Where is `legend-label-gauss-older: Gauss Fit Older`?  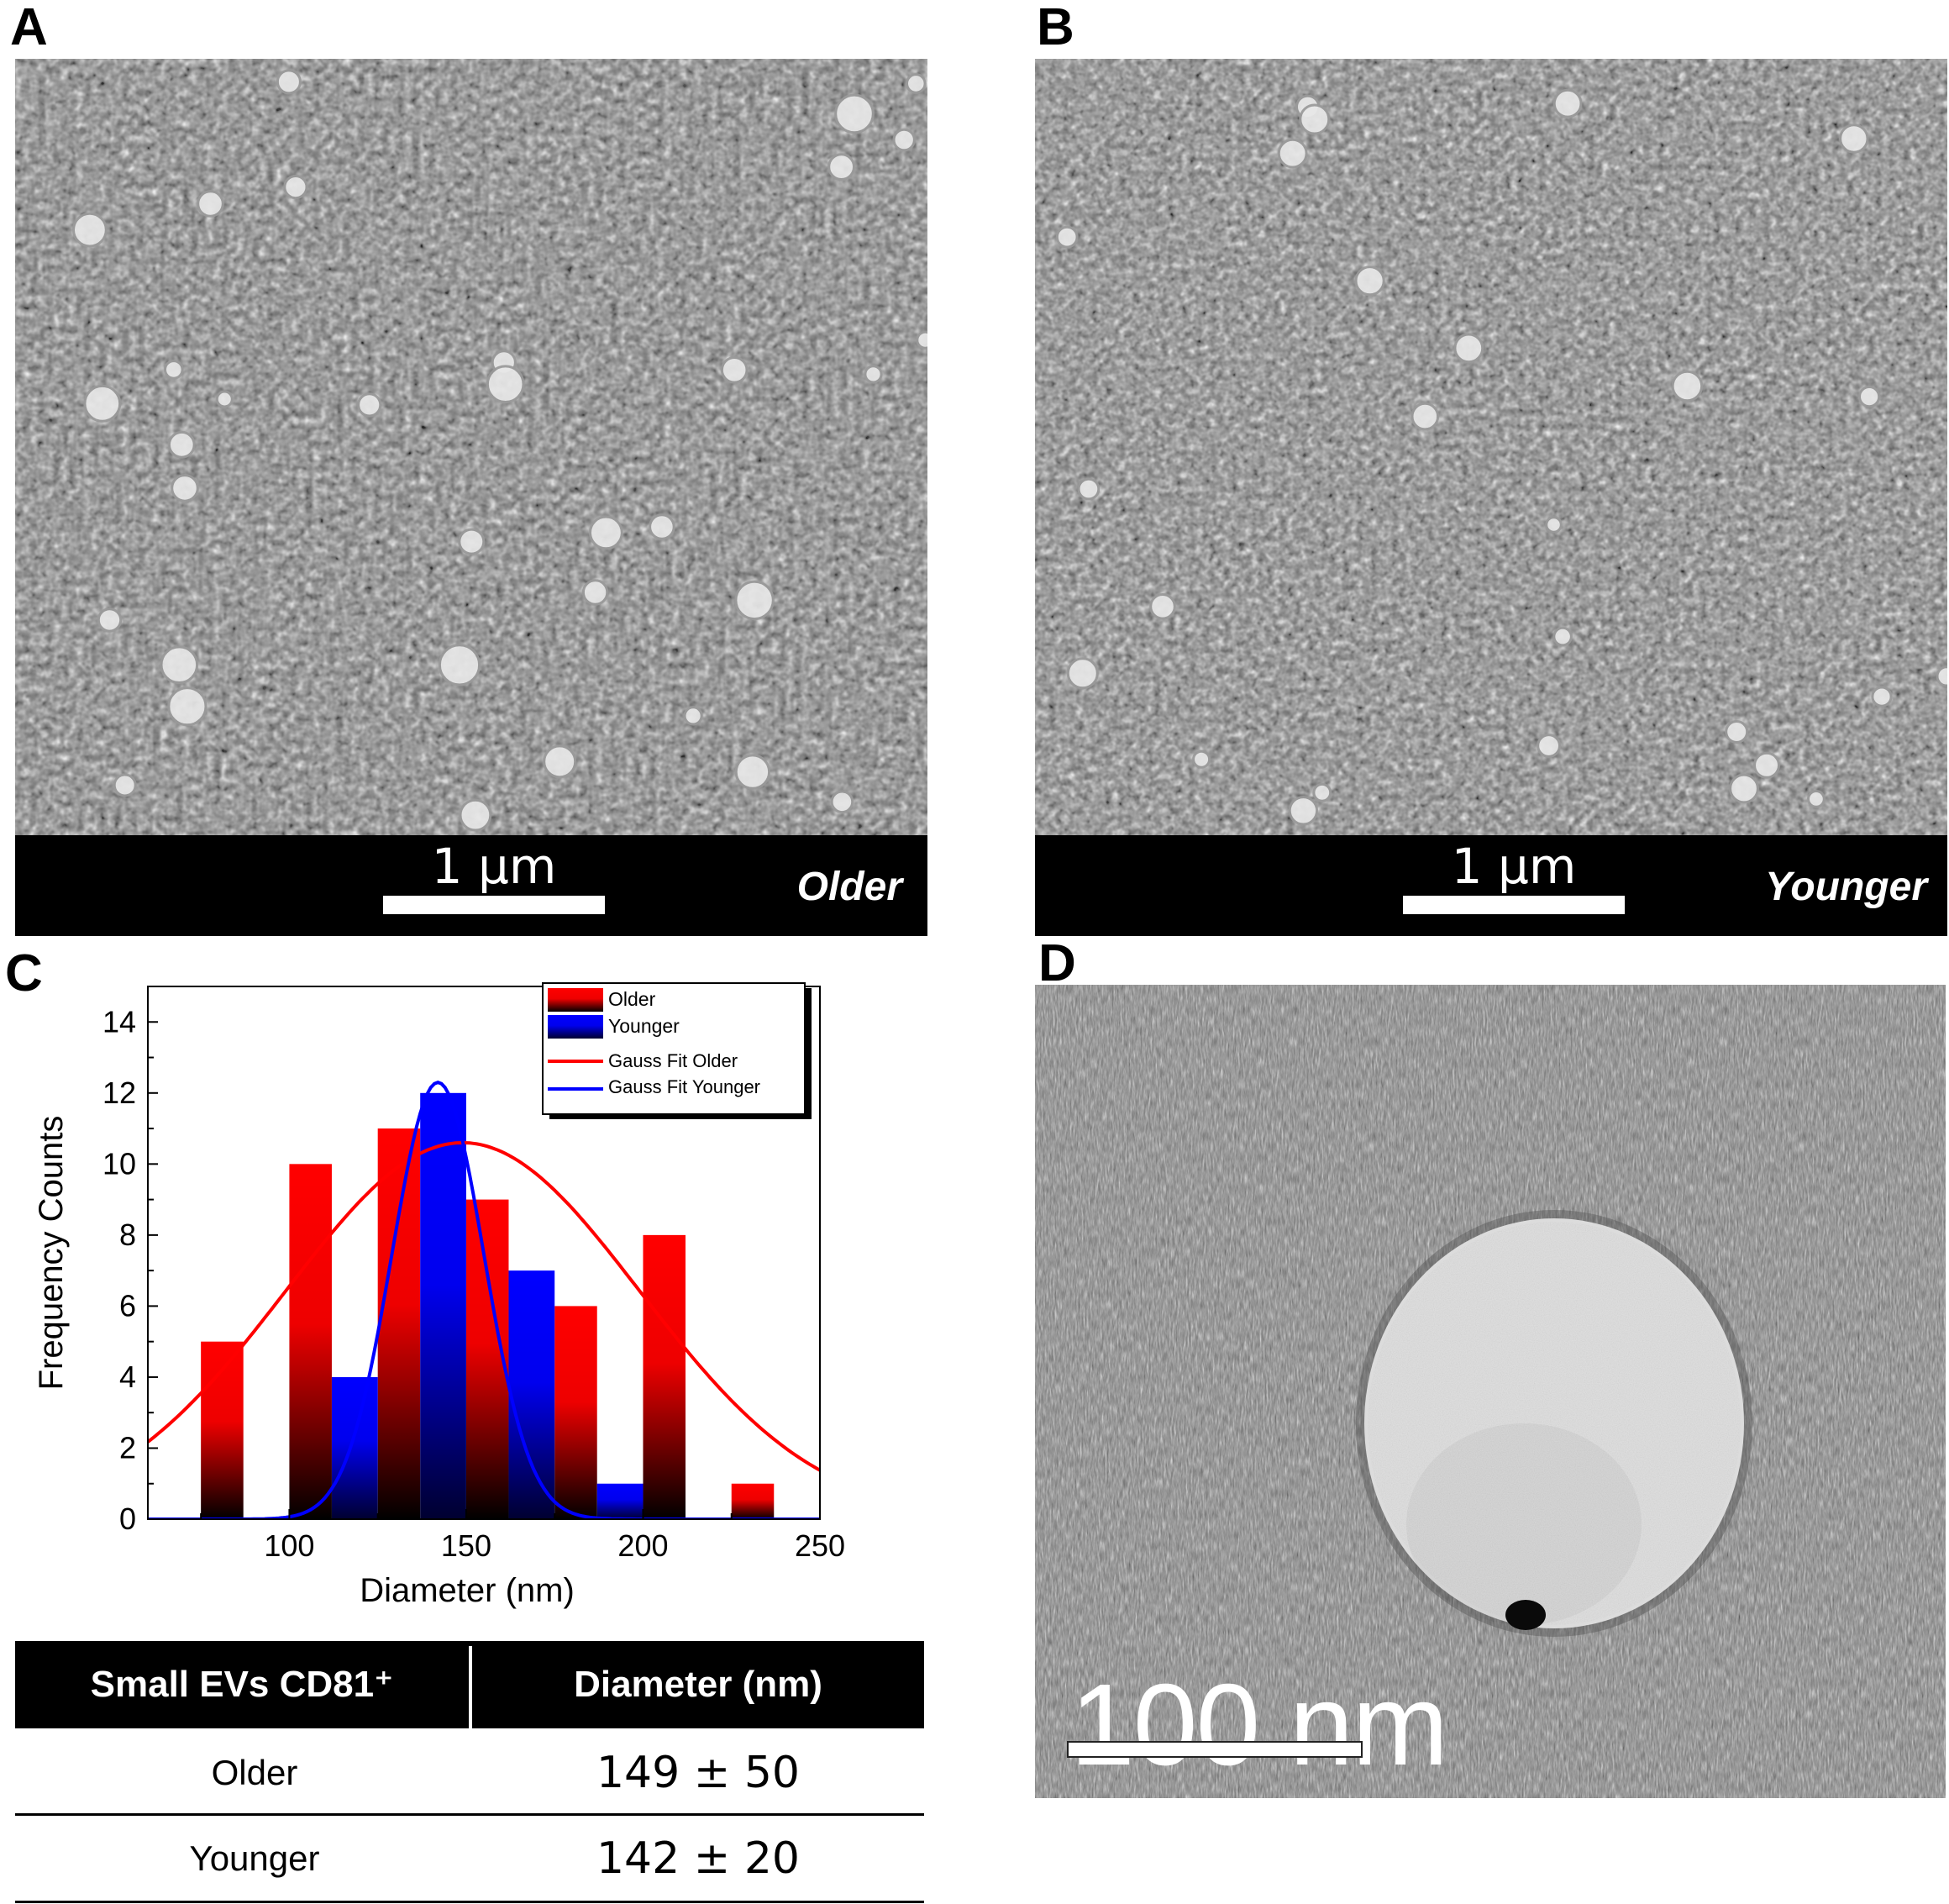
legend-label-gauss-older: Gauss Fit Older is located at coordinates (673, 1060).